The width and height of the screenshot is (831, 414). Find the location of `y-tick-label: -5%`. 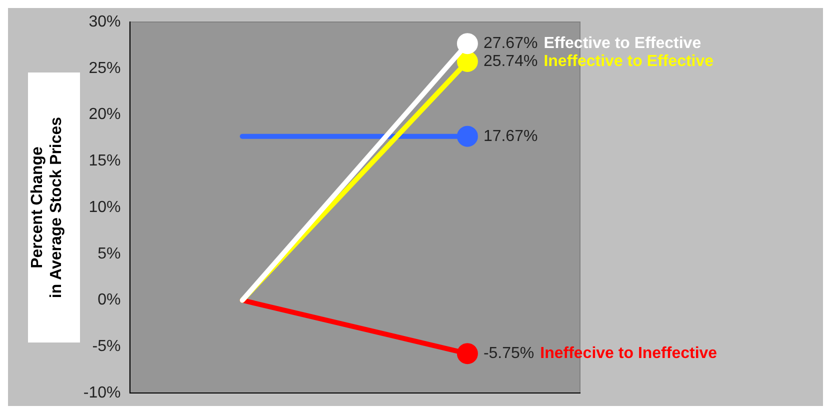

y-tick-label: -5% is located at coordinates (106, 347).